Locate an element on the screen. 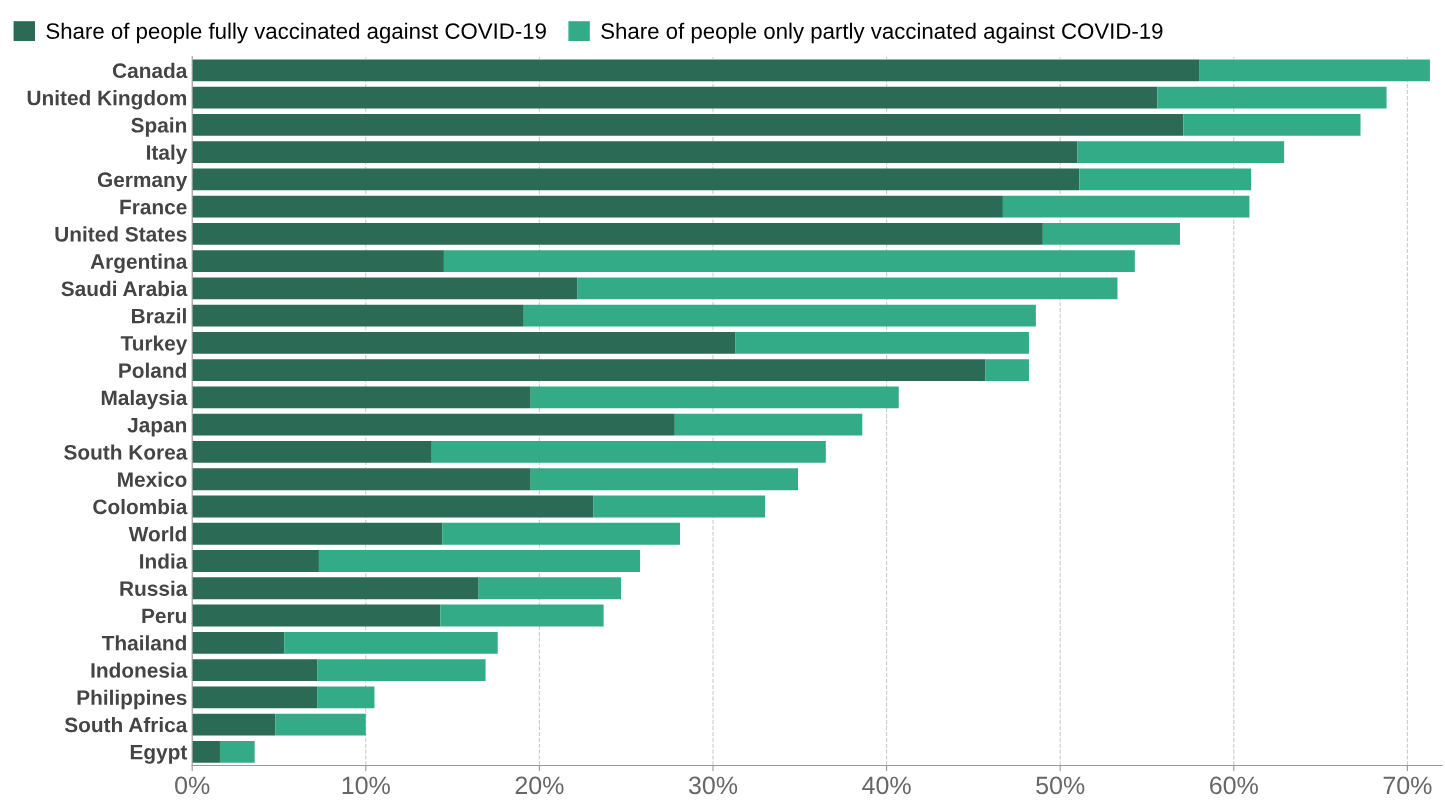  x-tick-label: 30% is located at coordinates (713, 785).